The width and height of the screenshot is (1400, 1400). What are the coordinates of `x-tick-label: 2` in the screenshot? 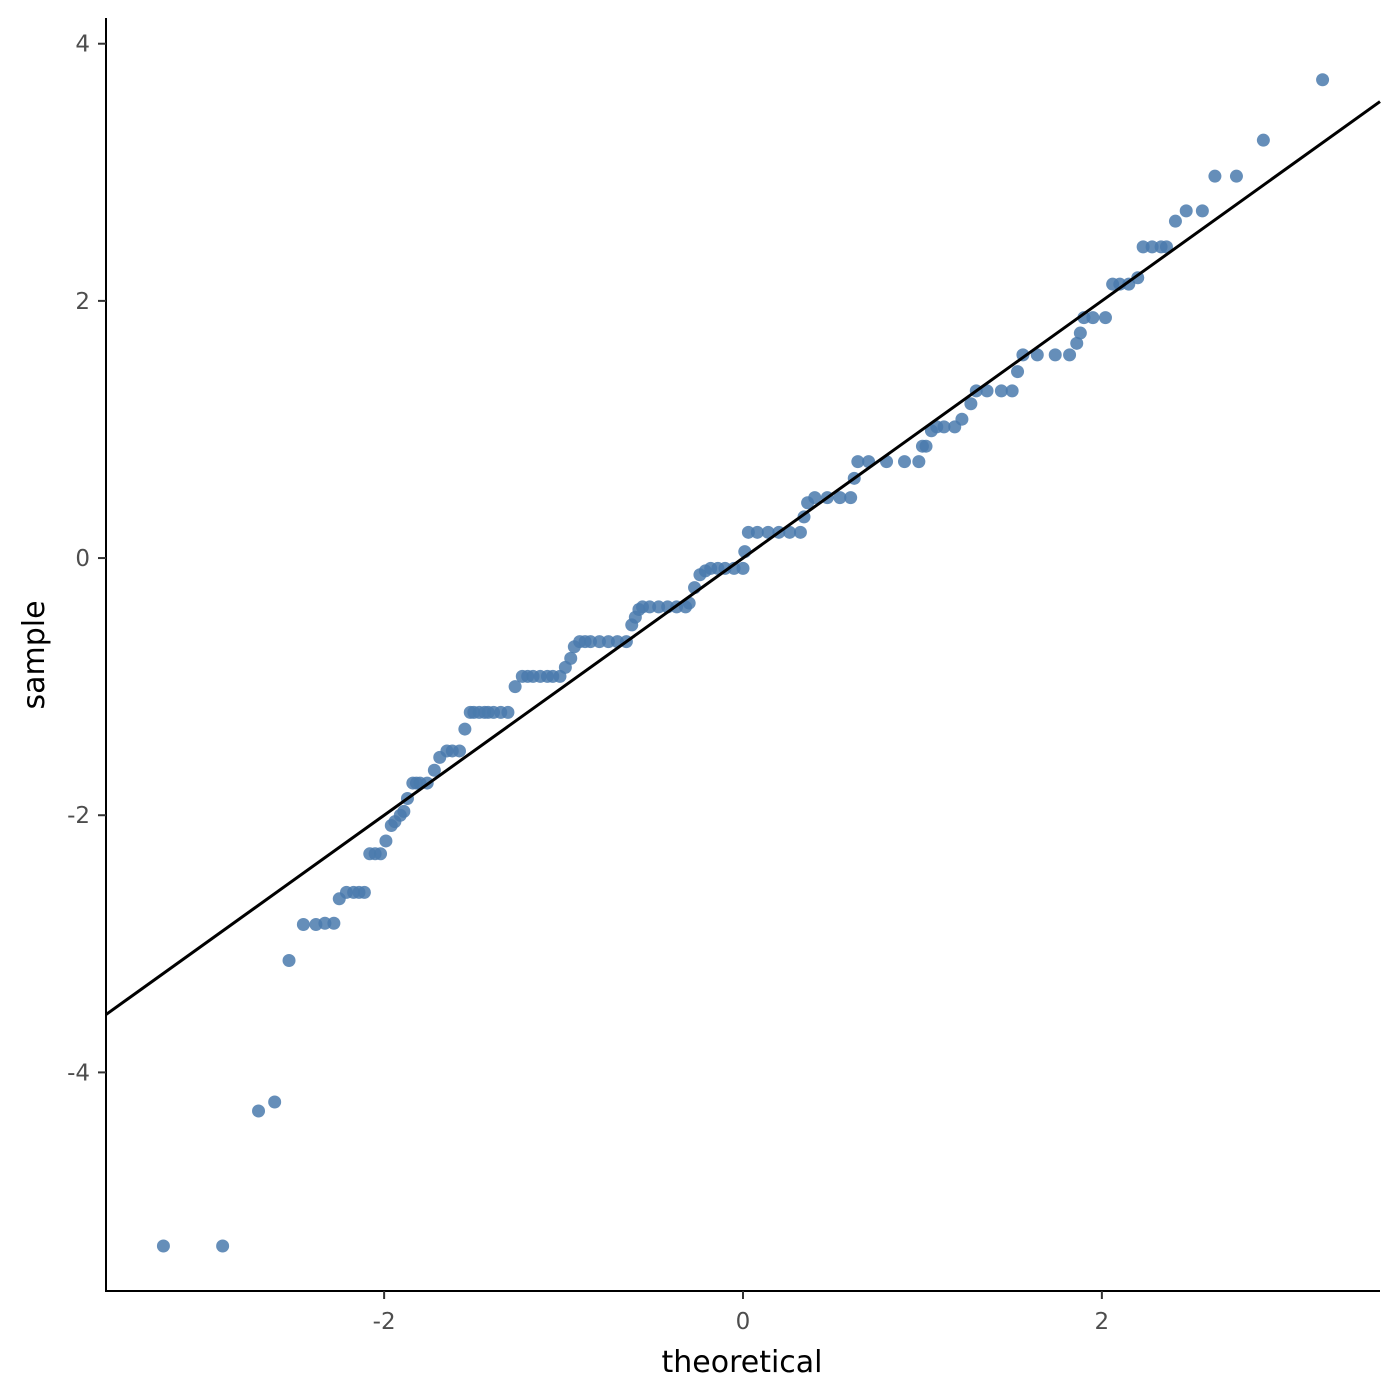 It's located at (1102, 1322).